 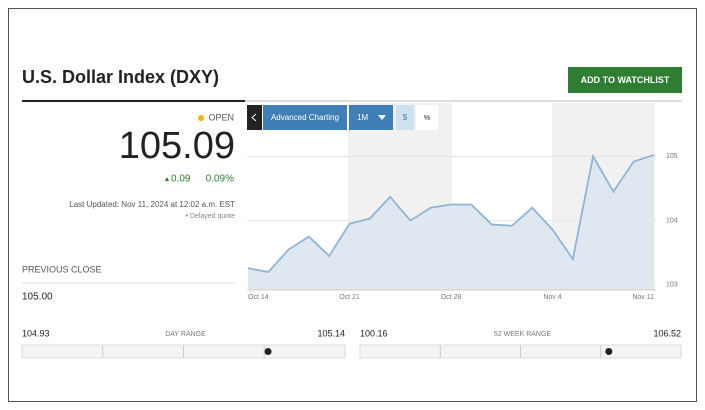 What do you see at coordinates (62, 269) in the screenshot?
I see `previous-close-label: PREVIOUS CLOSE` at bounding box center [62, 269].